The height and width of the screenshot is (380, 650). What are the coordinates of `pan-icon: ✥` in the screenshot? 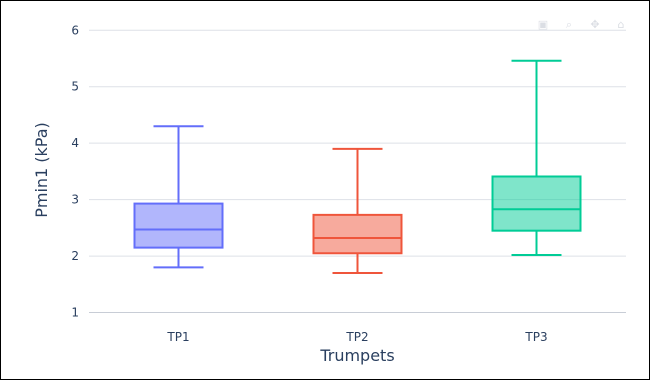 It's located at (595, 24).